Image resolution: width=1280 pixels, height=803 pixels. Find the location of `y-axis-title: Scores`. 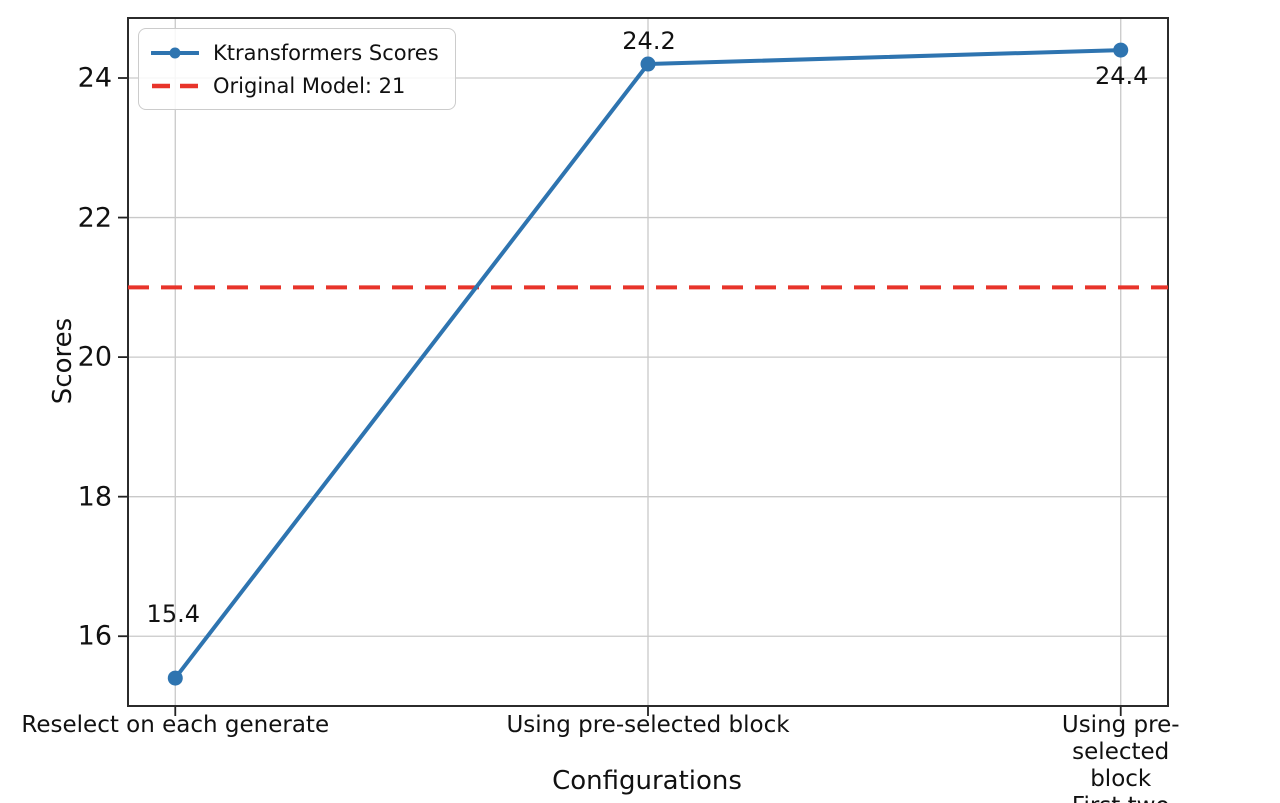

y-axis-title: Scores is located at coordinates (63, 361).